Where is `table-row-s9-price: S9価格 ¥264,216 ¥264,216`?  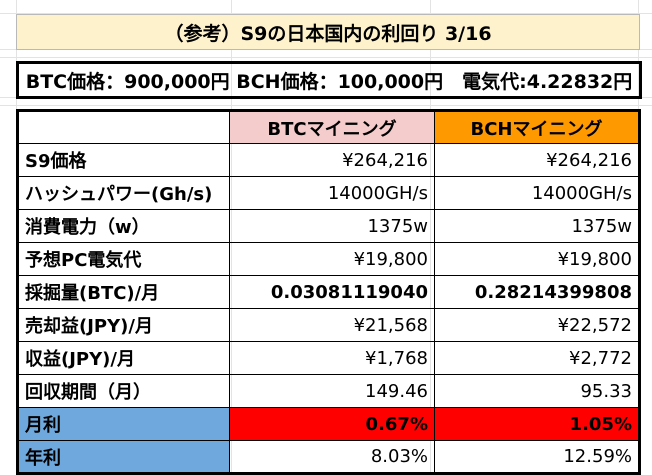 table-row-s9-price: S9価格 ¥264,216 ¥264,216 is located at coordinates (328, 160).